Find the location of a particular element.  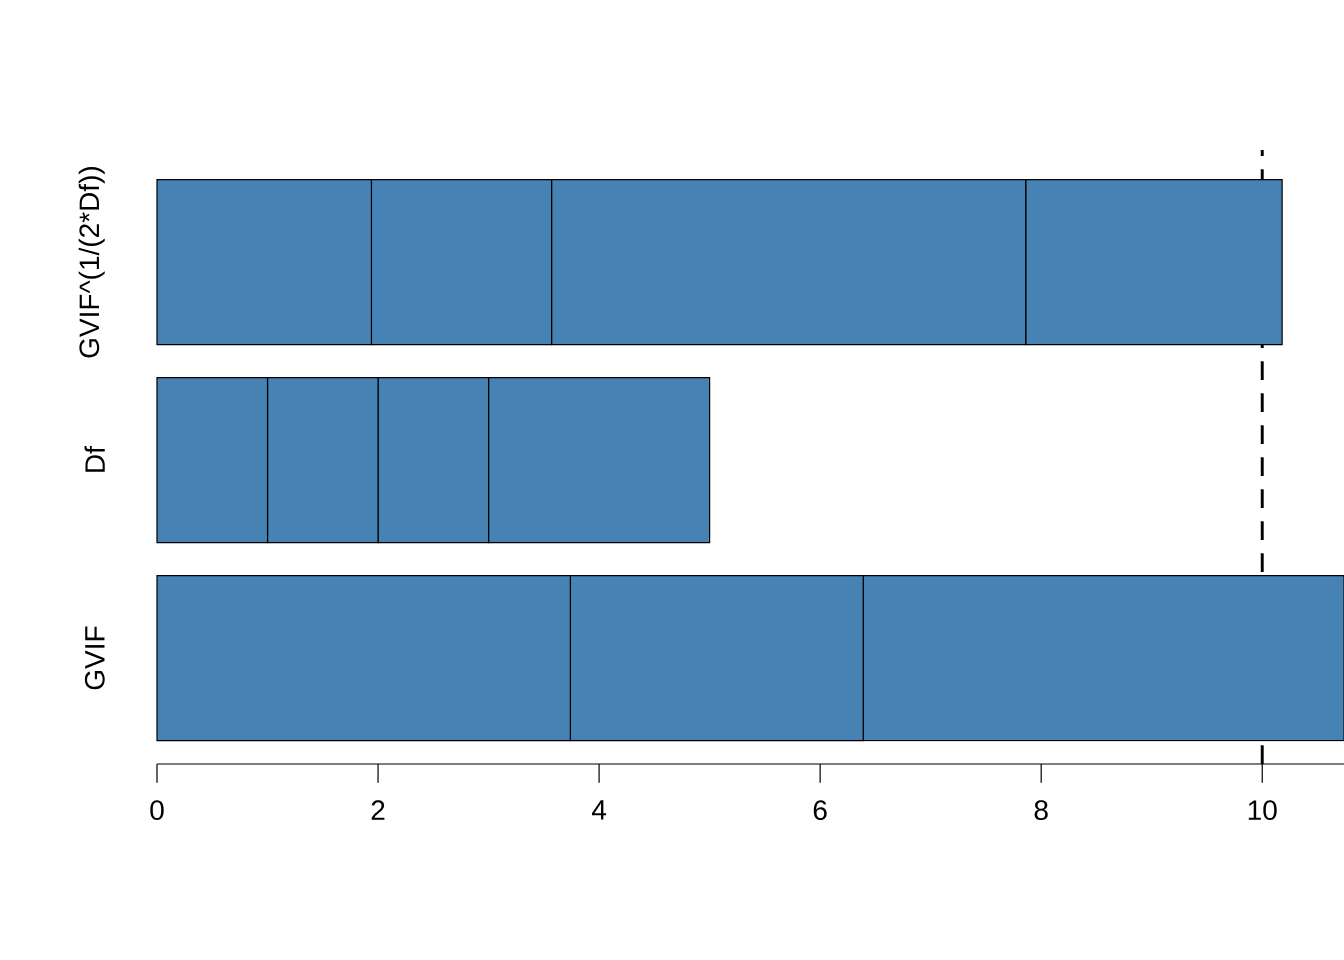

x-tick-label: 0 is located at coordinates (157, 810).